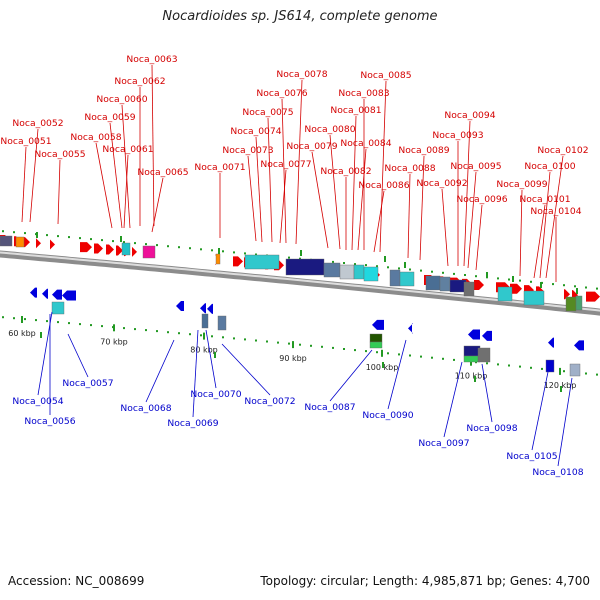 The width and height of the screenshot is (600, 600). What do you see at coordinates (531, 456) in the screenshot?
I see `reverse-gene-label: Noca_0105` at bounding box center [531, 456].